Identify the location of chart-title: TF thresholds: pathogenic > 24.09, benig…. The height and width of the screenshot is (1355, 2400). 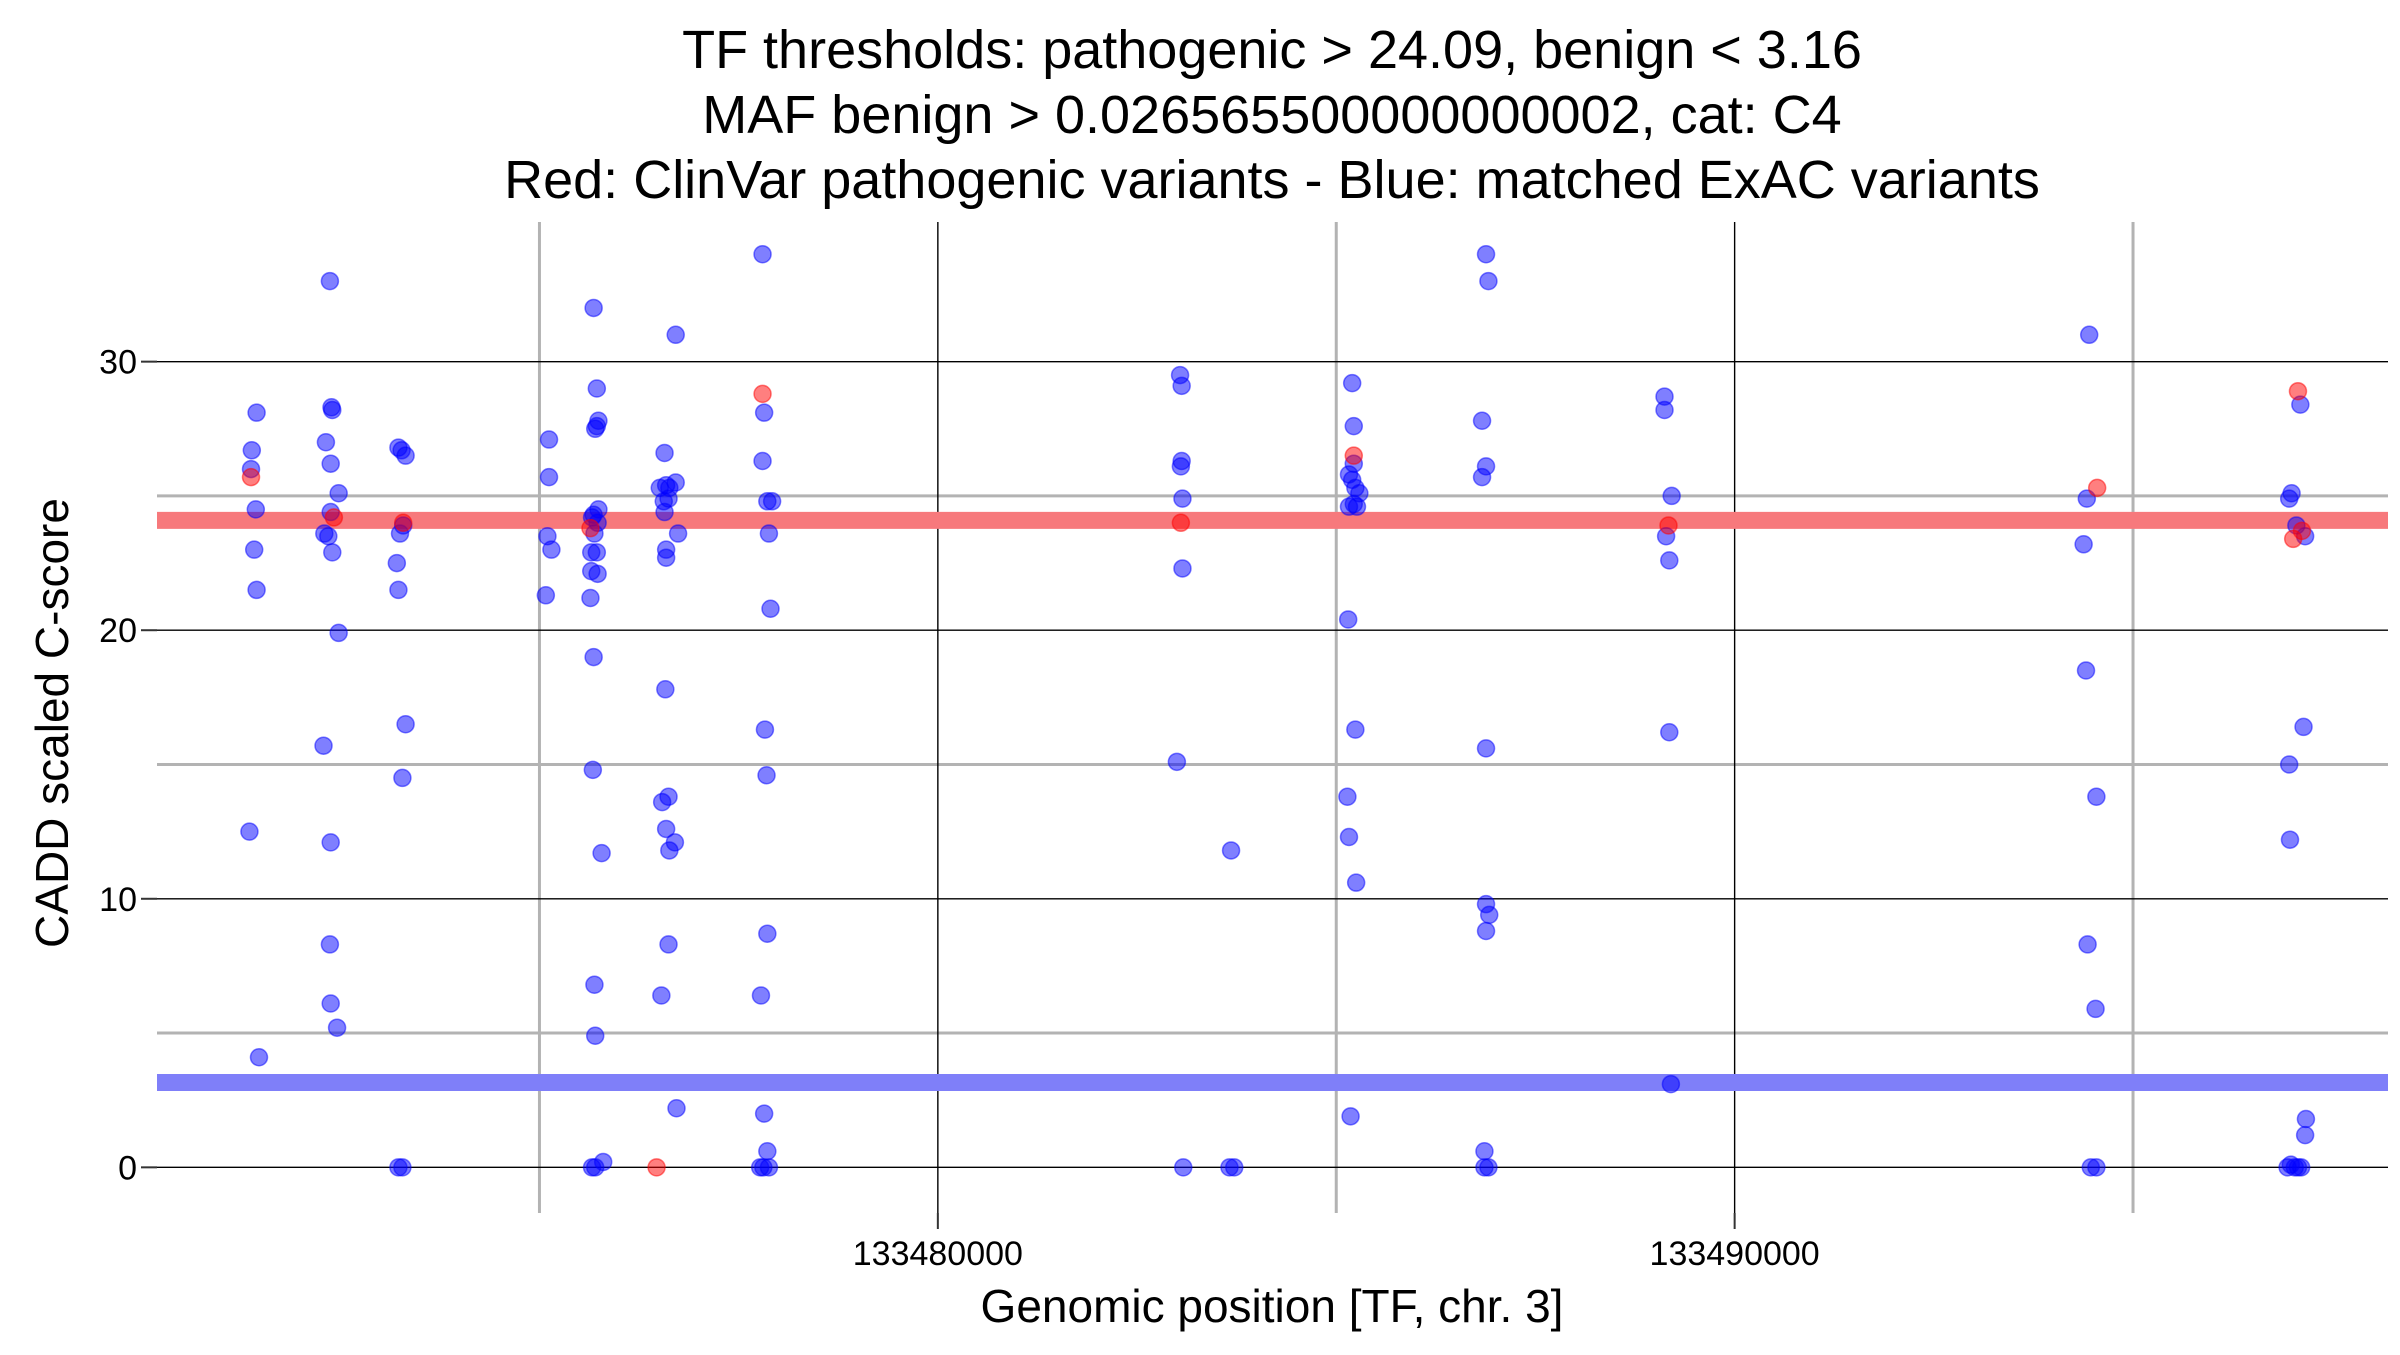
(1272, 115).